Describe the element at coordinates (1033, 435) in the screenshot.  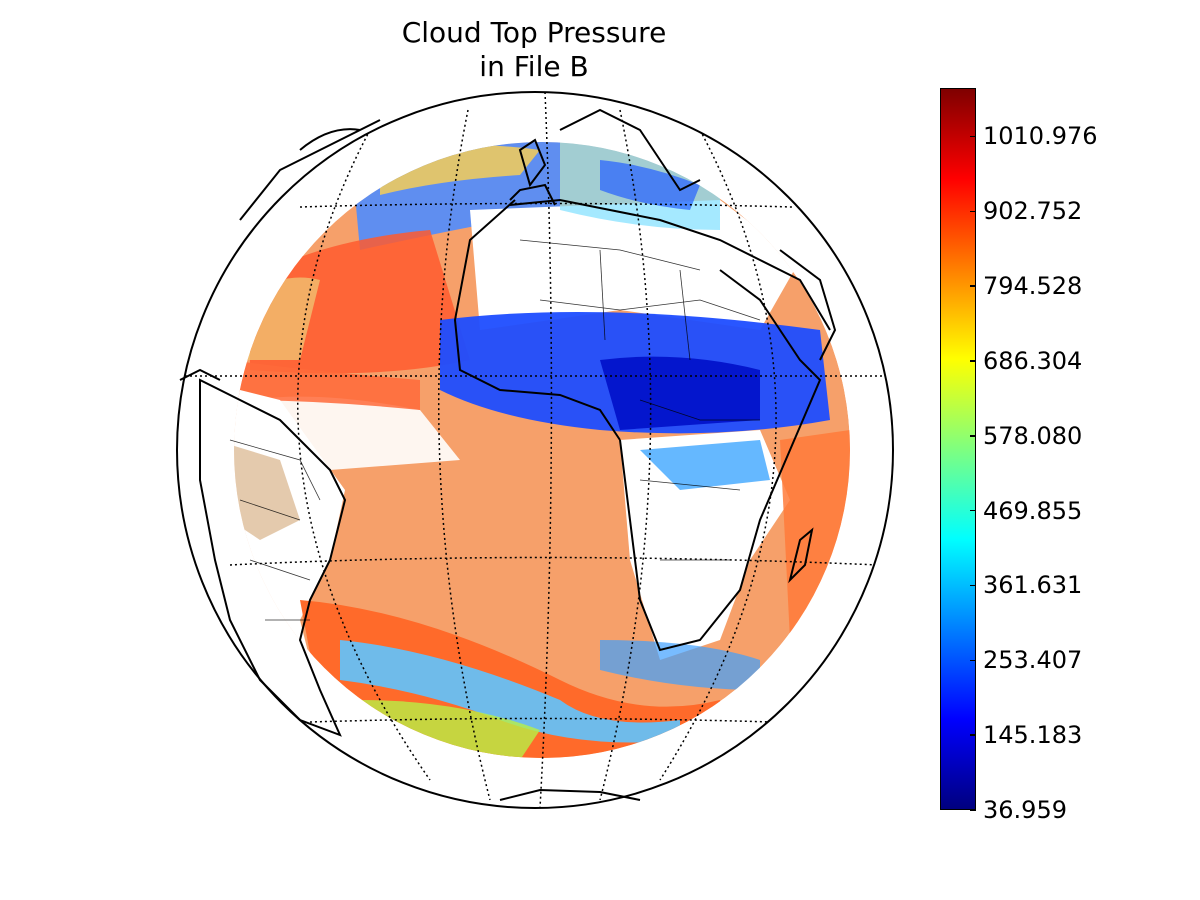
I see `colorbar-tick-label: 578.080` at that location.